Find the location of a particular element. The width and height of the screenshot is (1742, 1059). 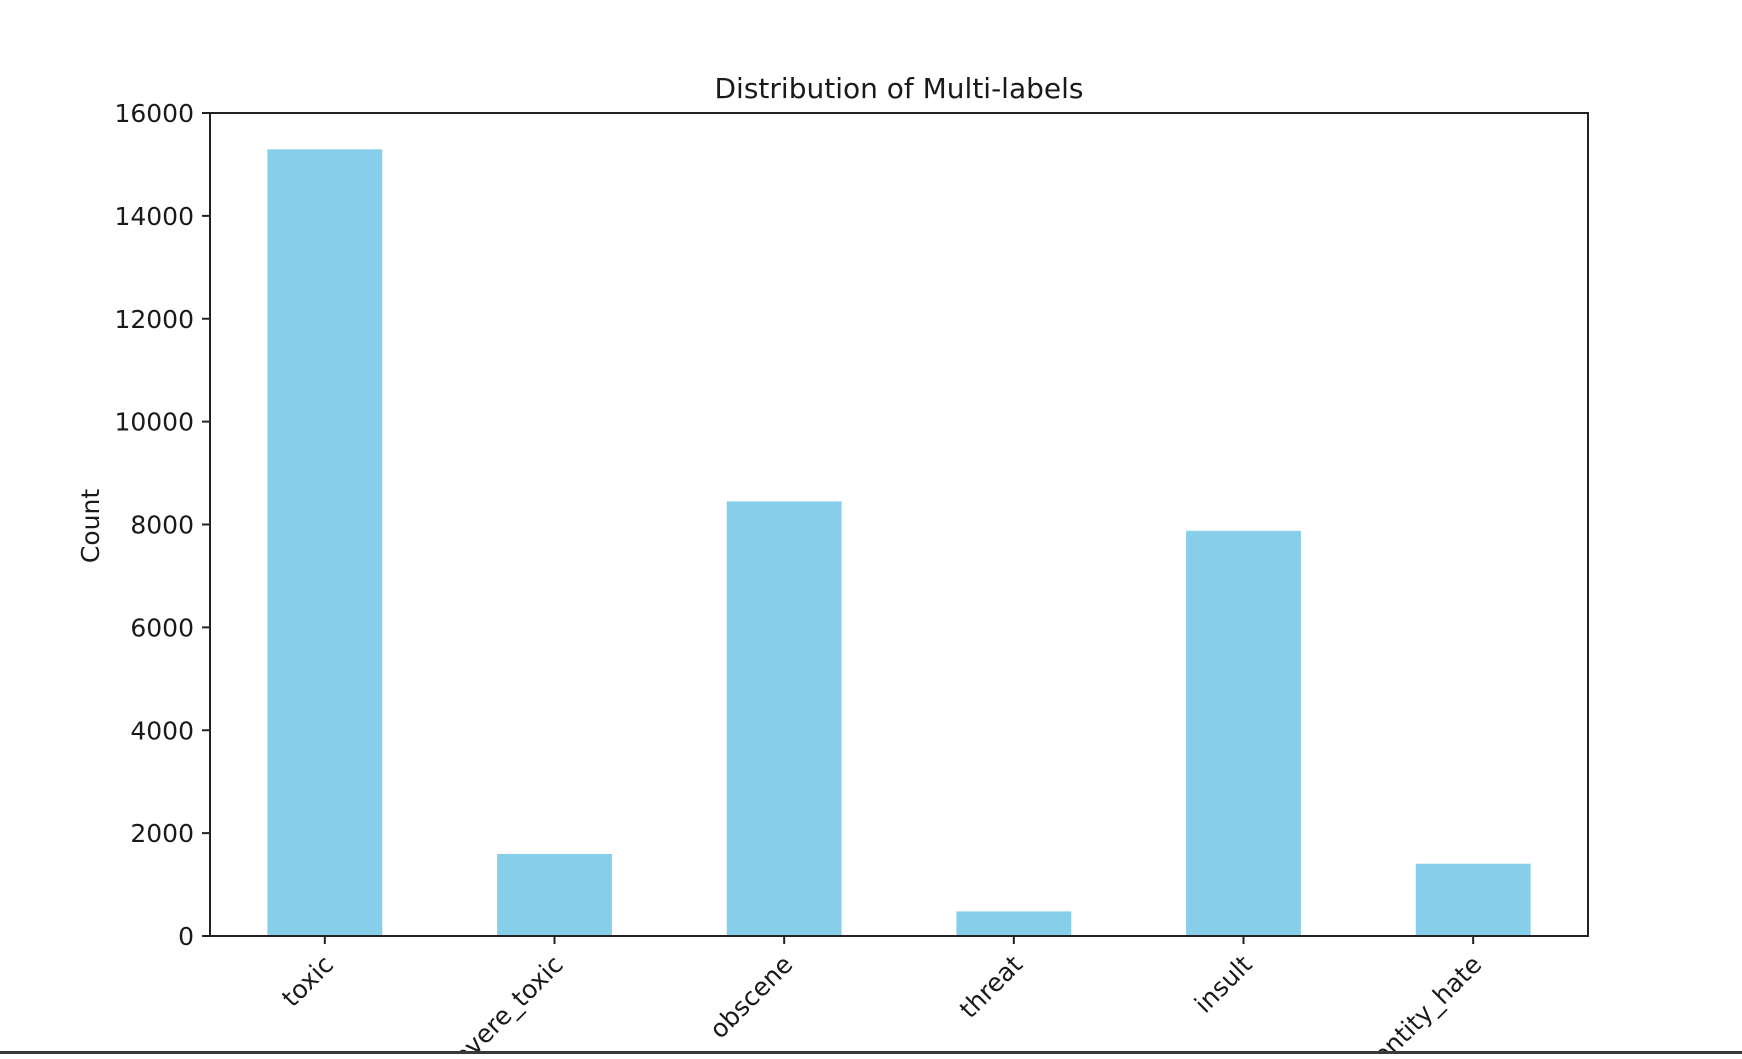

bar-obscene is located at coordinates (784, 718).